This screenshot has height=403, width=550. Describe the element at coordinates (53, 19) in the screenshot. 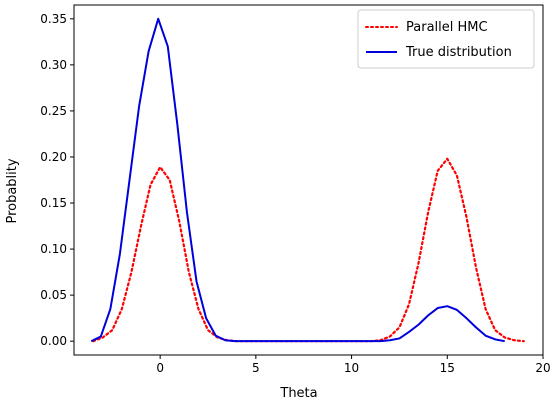

I see `y-tick-label: 0.35` at that location.